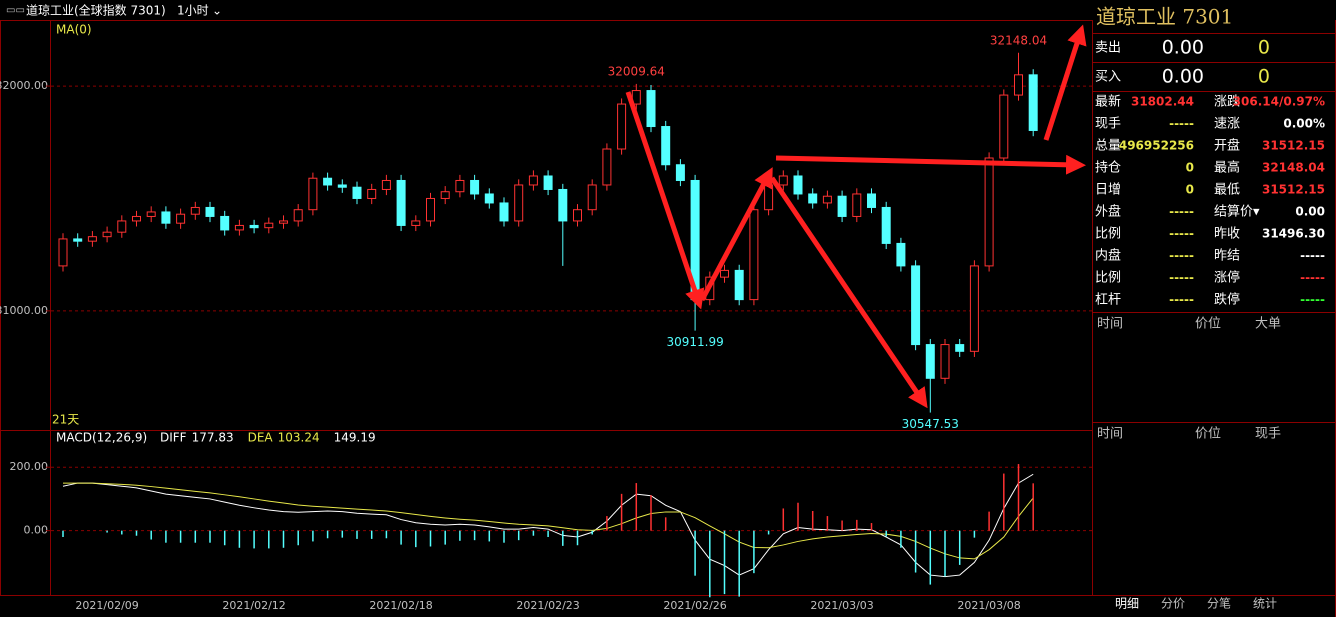 Image resolution: width=1336 pixels, height=617 pixels. I want to click on y-tick-label: 0.00, so click(36, 530).